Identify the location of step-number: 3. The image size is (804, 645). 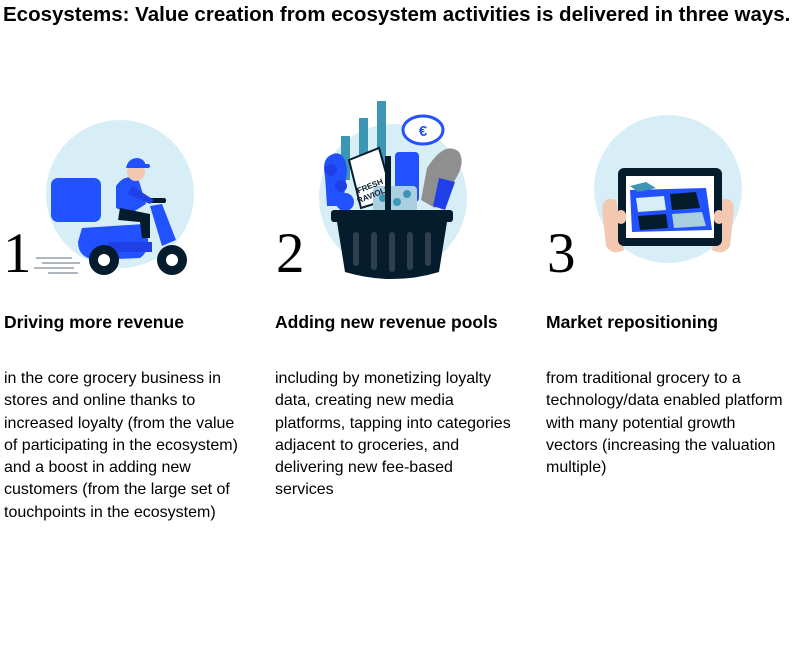
(561, 253).